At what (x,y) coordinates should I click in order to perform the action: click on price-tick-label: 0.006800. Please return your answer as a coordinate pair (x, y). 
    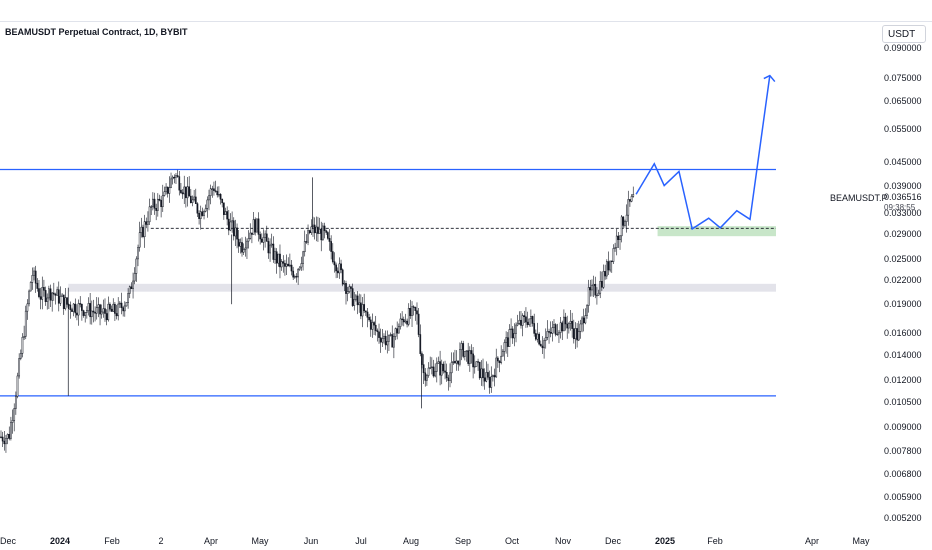
    Looking at the image, I should click on (903, 473).